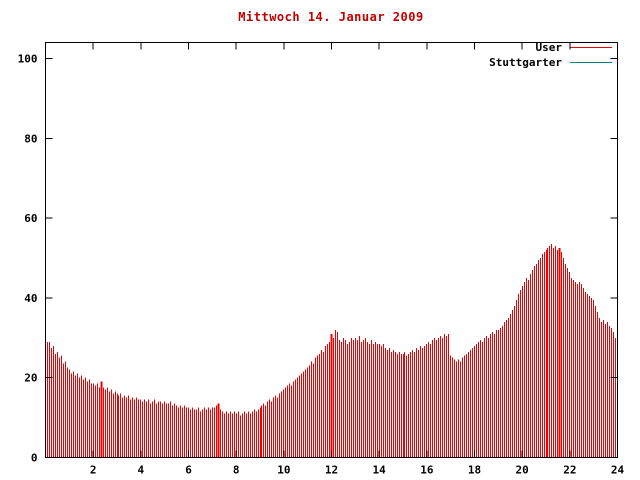  I want to click on x-tick-label: 14, so click(380, 470).